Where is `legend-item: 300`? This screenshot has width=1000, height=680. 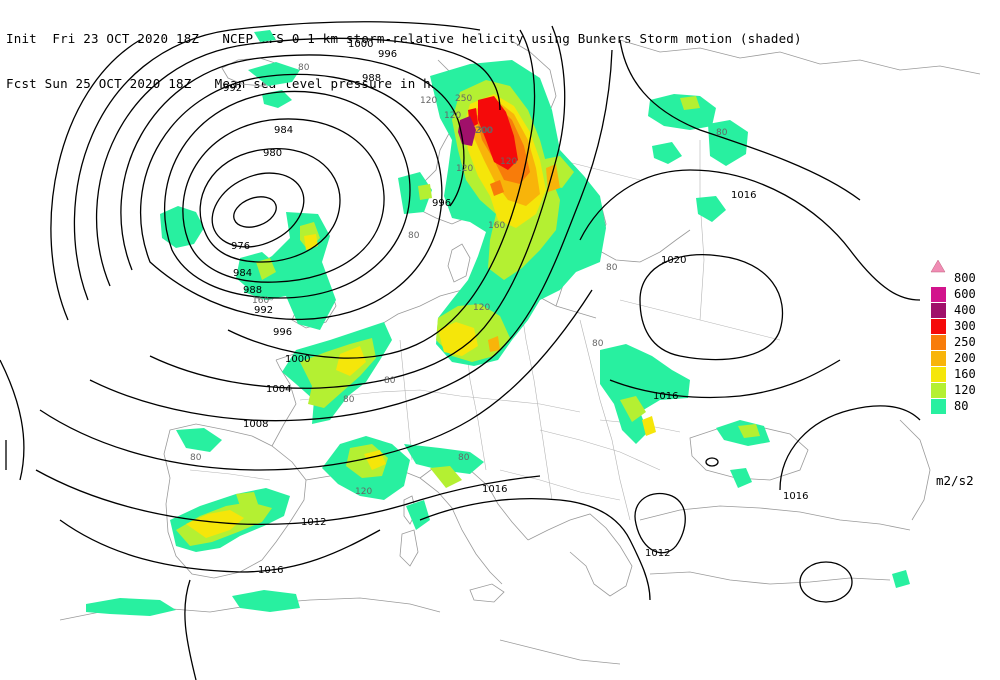
legend-item: 300 is located at coordinates (963, 326).